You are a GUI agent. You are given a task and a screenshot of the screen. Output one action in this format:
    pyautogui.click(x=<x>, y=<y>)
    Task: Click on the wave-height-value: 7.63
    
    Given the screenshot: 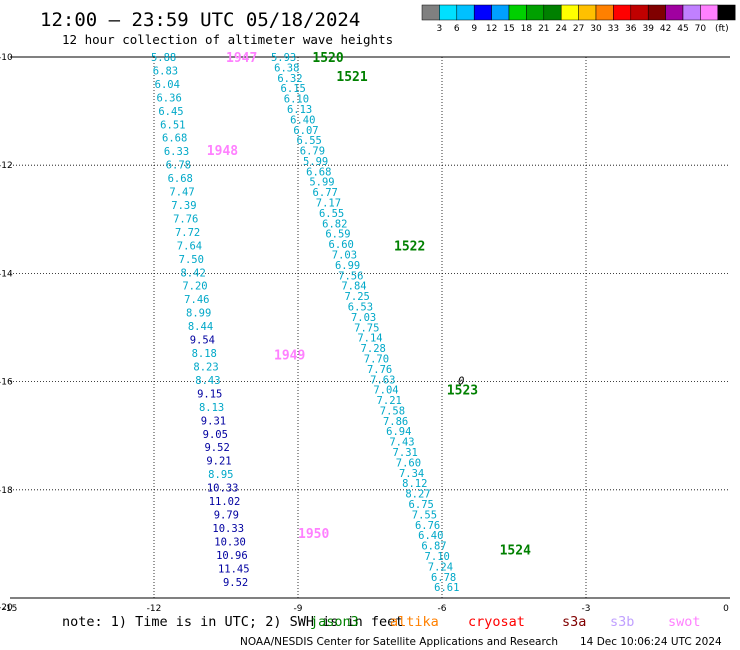 What is the action you would take?
    pyautogui.click(x=382, y=380)
    